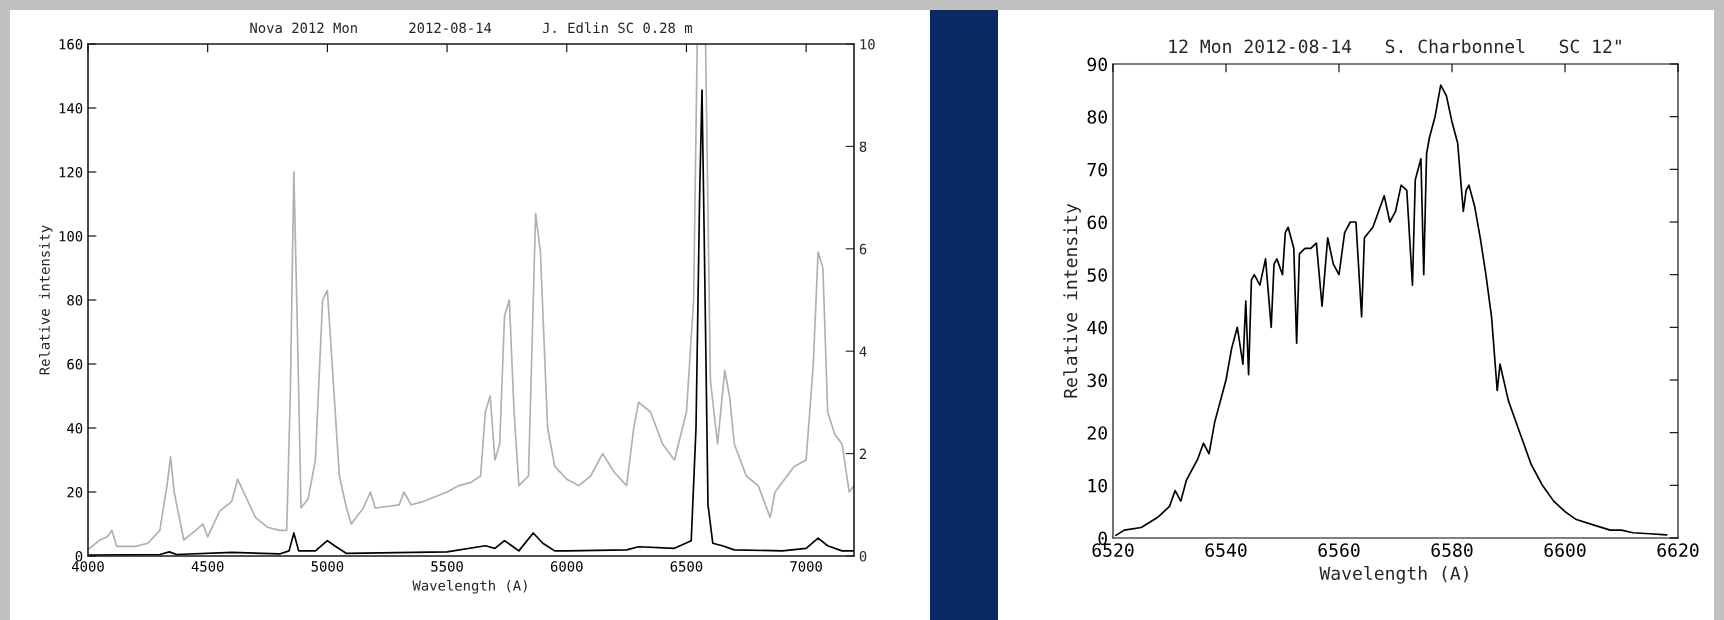  What do you see at coordinates (71, 236) in the screenshot?
I see `y-tick-label: 100` at bounding box center [71, 236].